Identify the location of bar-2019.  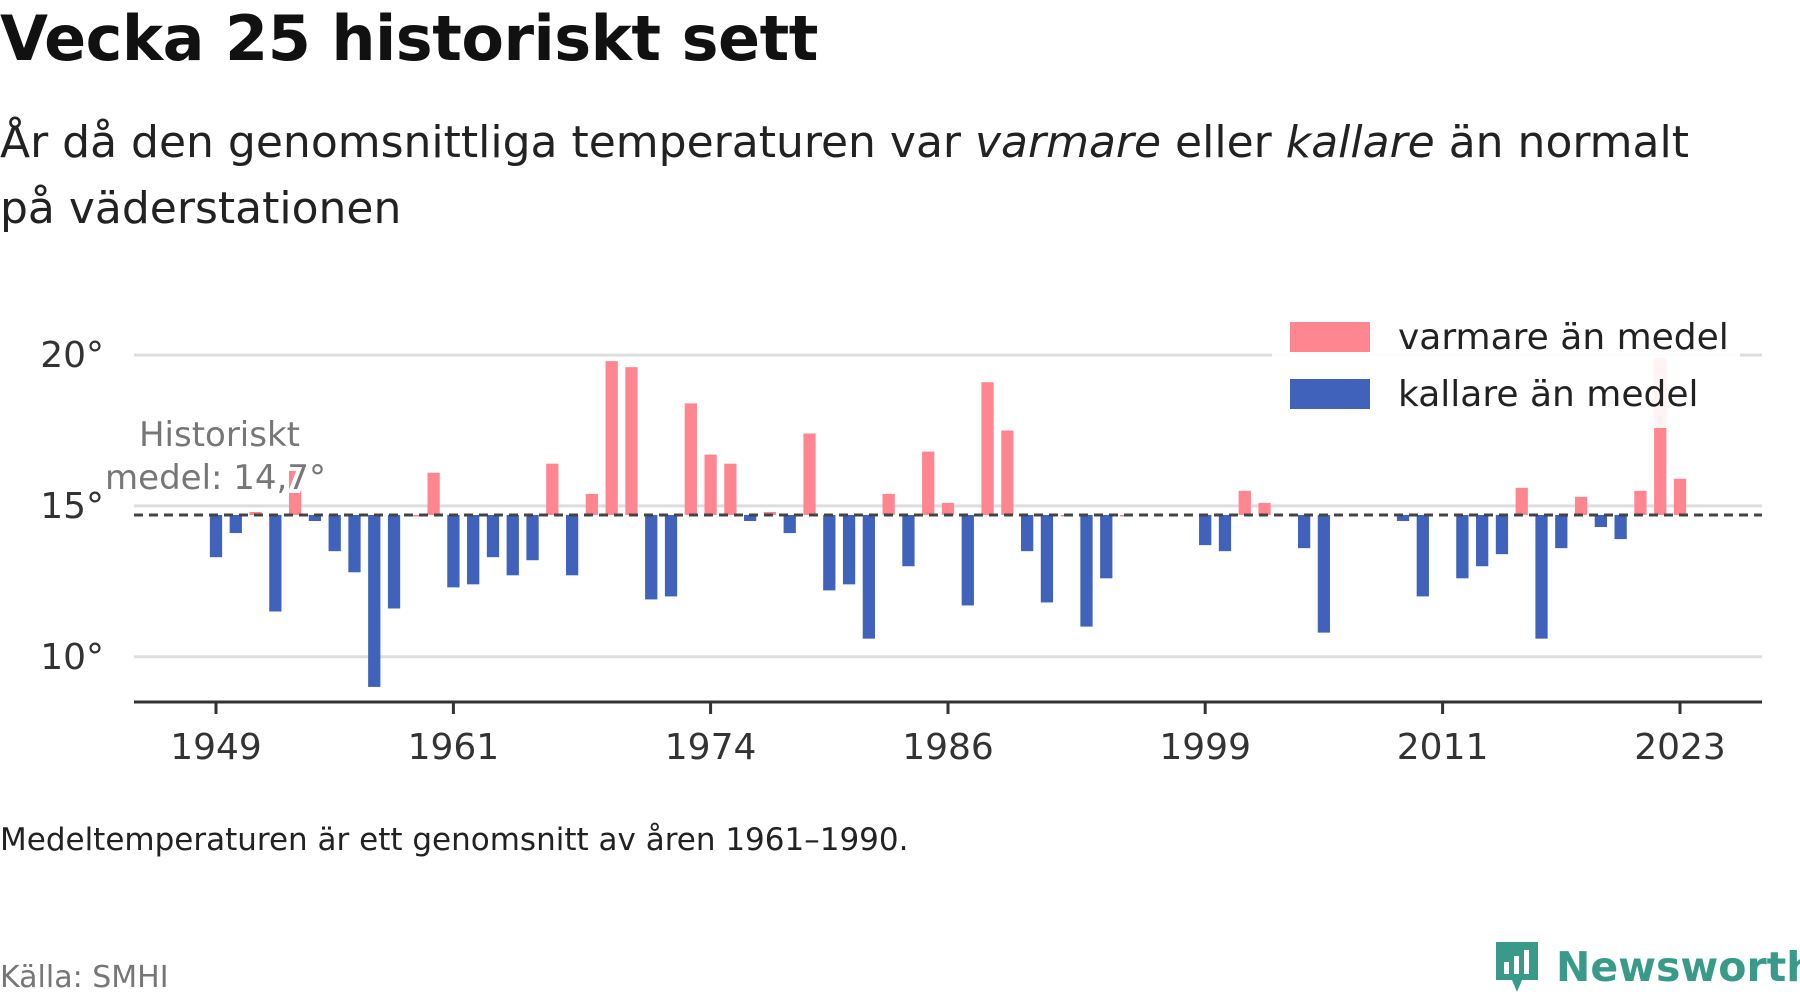
(1600, 521).